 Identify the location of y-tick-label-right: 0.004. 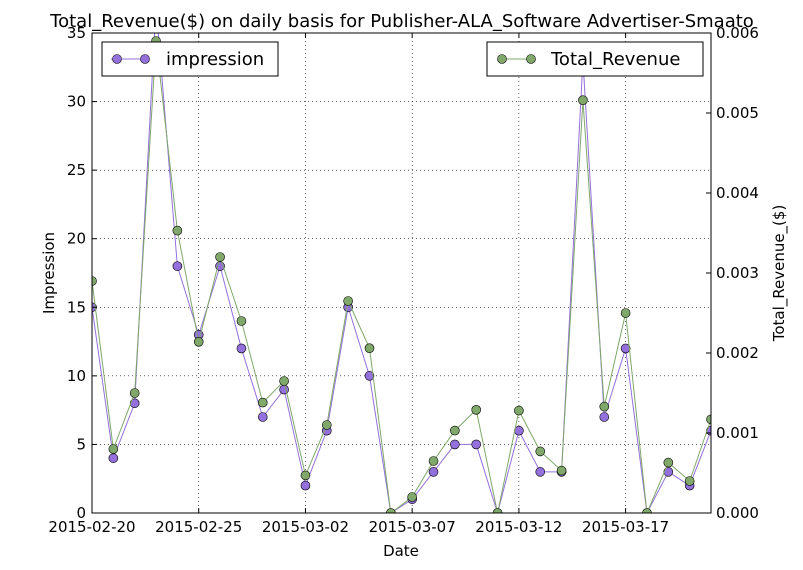
(737, 193).